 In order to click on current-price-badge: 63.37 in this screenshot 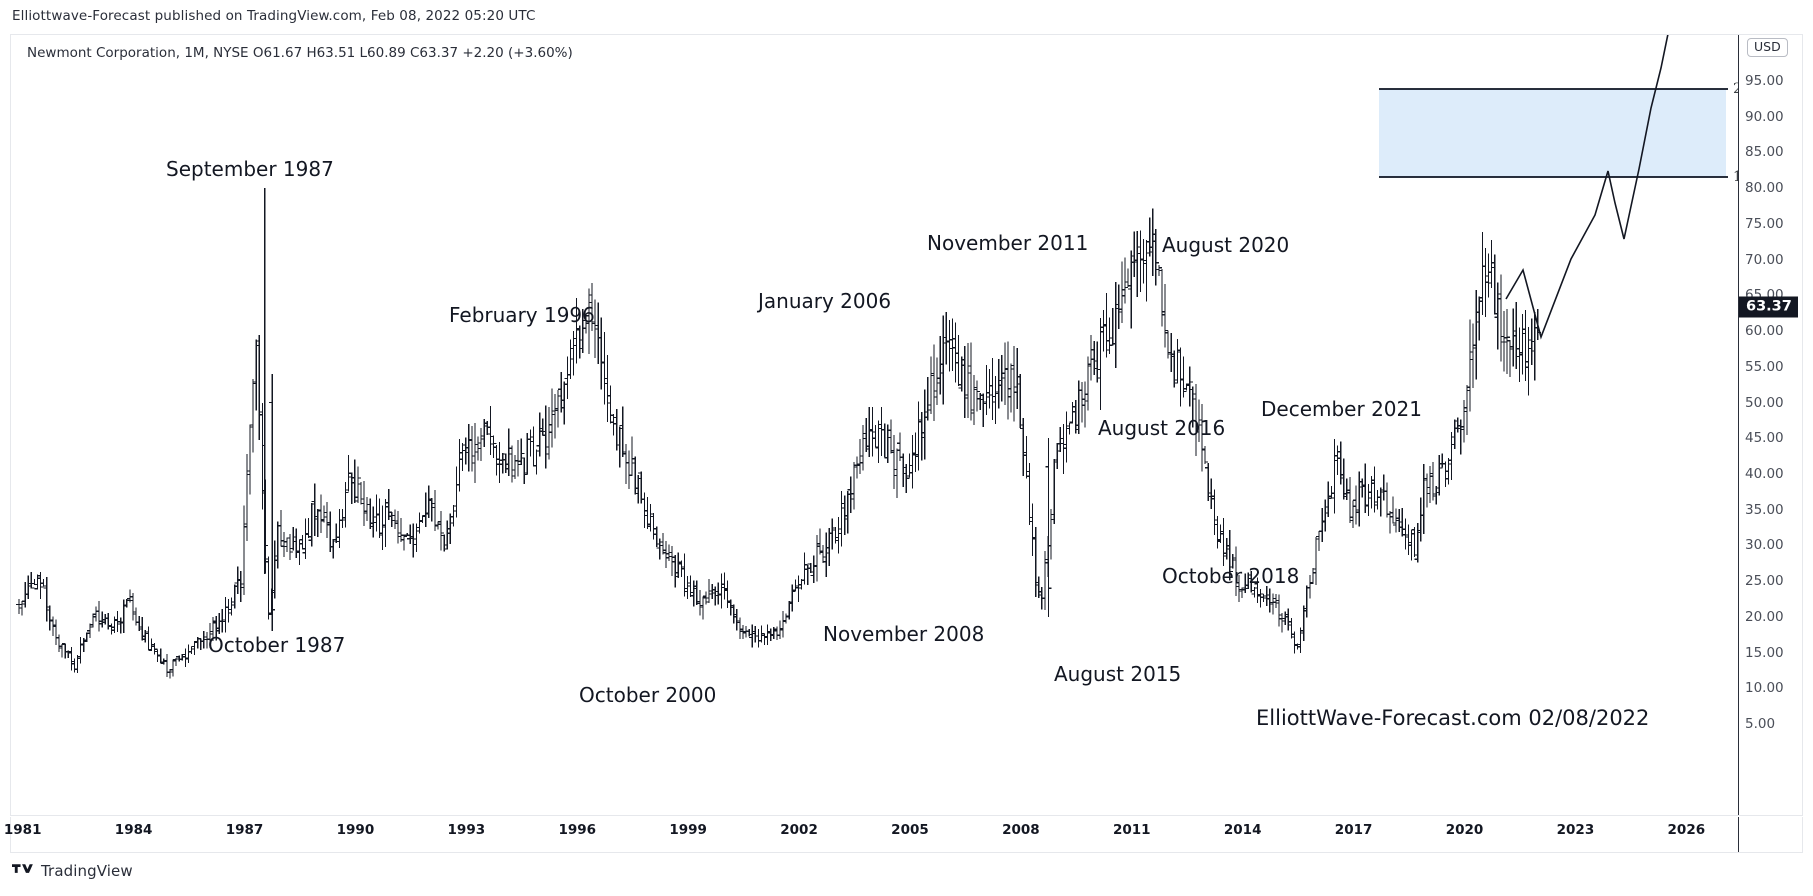, I will do `click(1768, 307)`.